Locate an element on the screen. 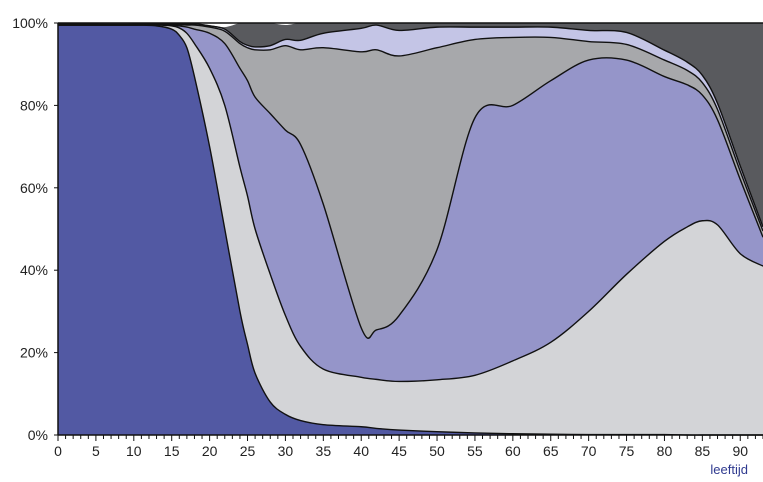  x-tick-label: 15 is located at coordinates (172, 451).